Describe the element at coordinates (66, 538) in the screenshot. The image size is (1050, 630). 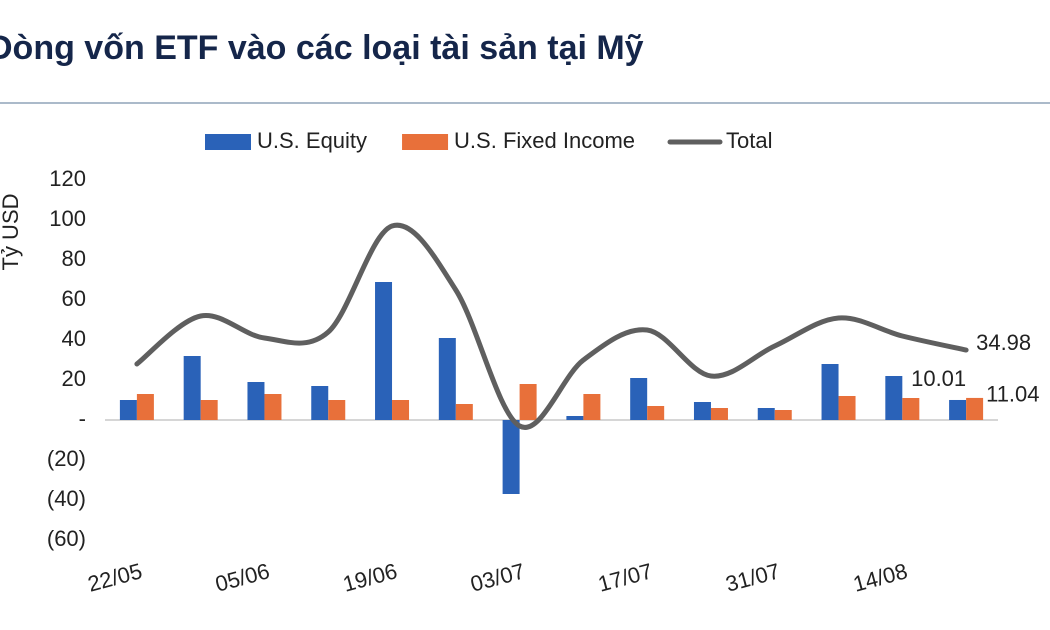
I see `y-tick-label: (60)` at that location.